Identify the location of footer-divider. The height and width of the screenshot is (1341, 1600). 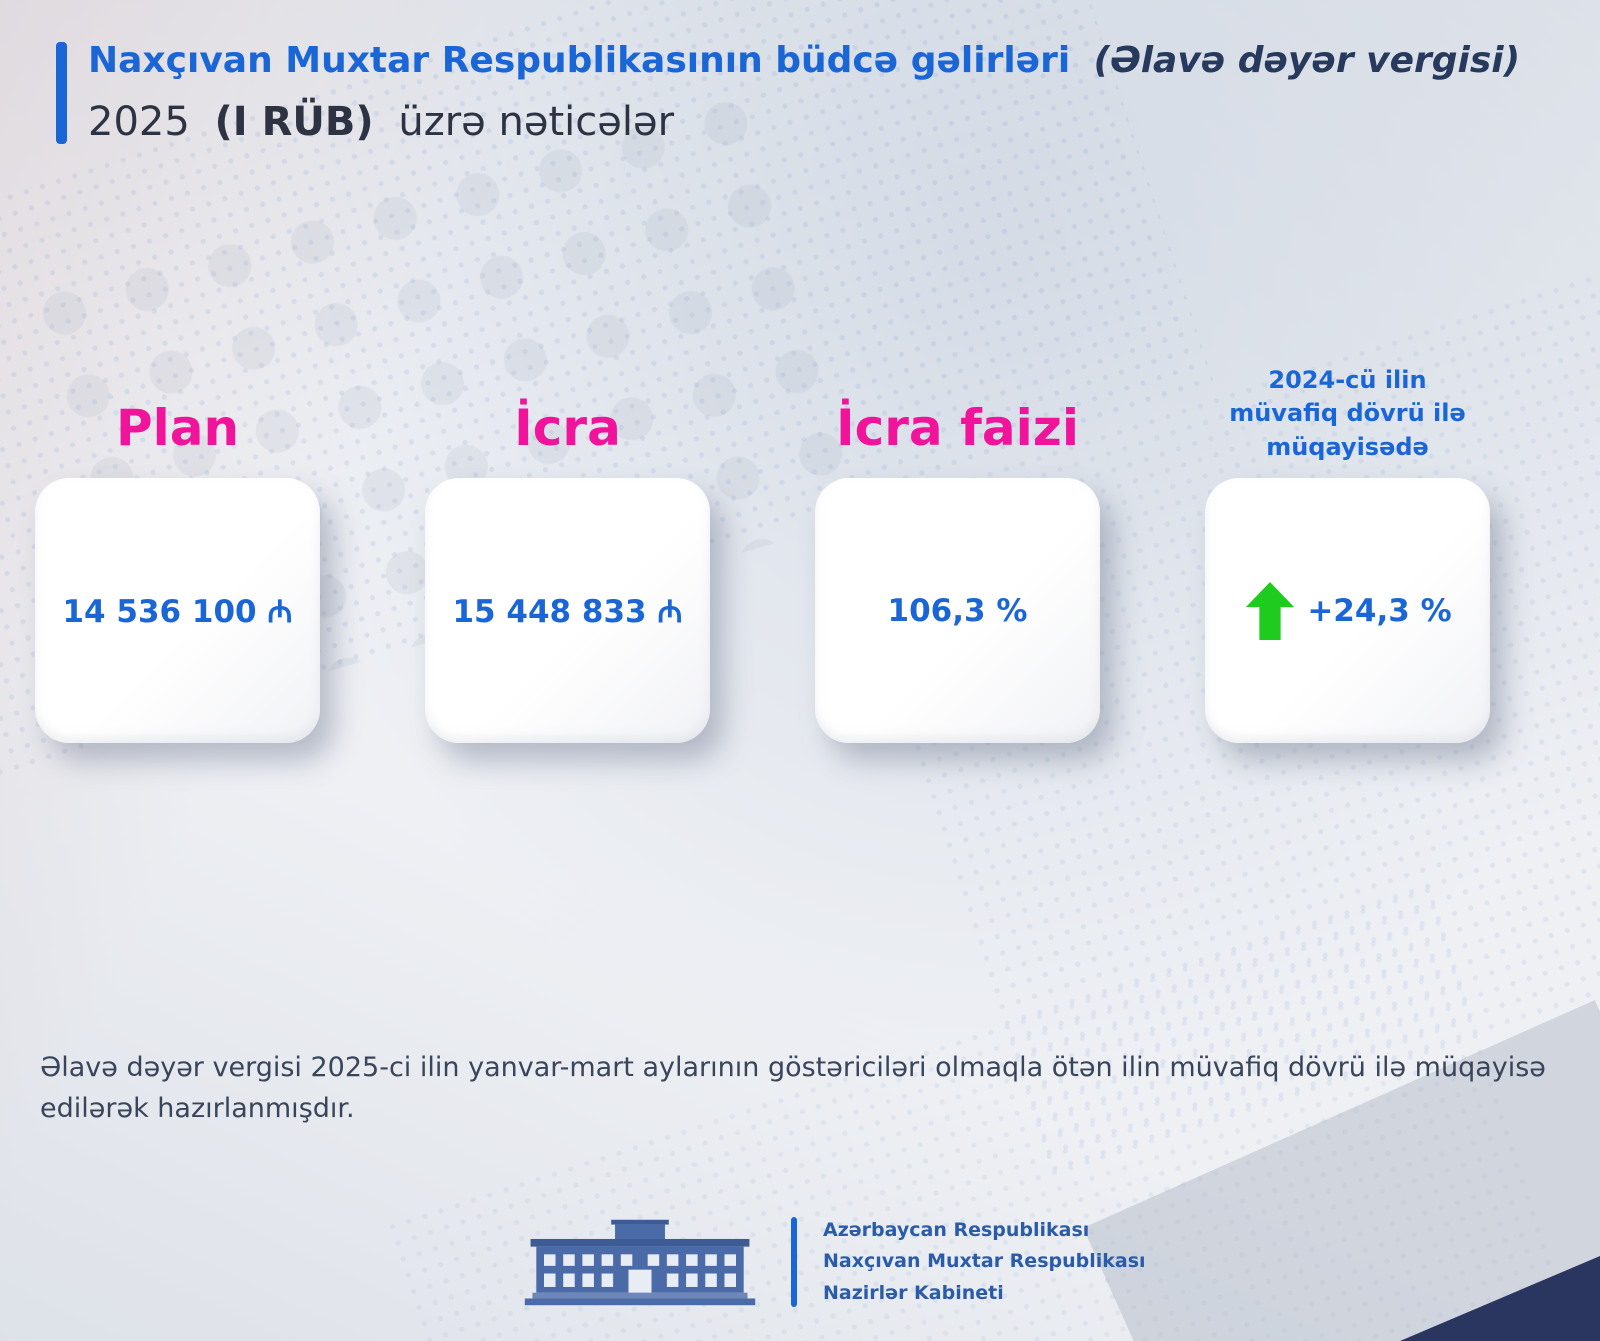
(794, 1262).